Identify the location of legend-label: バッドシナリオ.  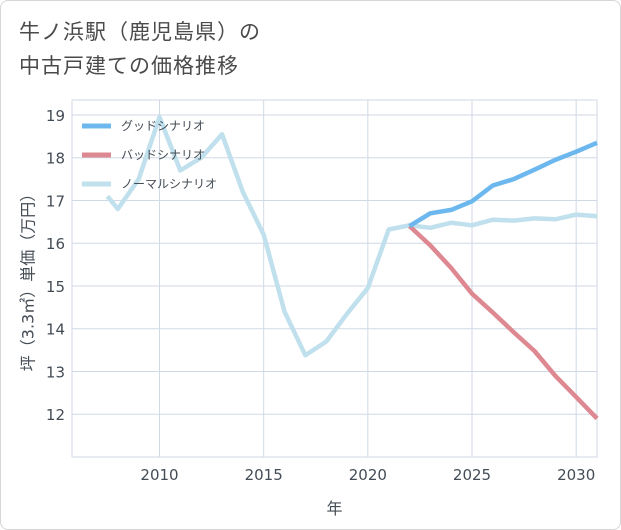
(163, 155).